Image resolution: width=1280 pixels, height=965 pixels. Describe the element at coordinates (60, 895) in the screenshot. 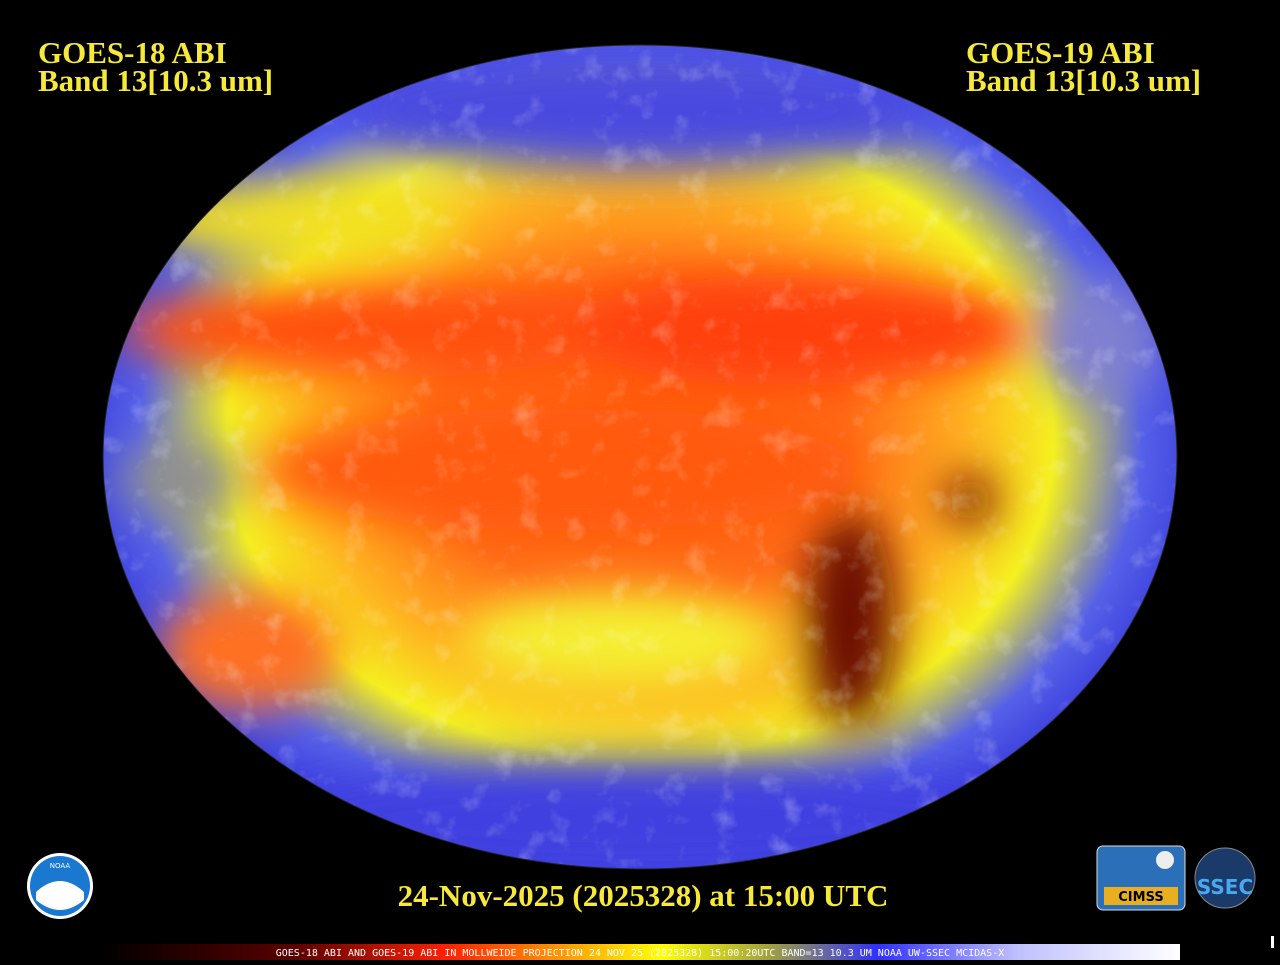

I see `noaa-wave` at that location.